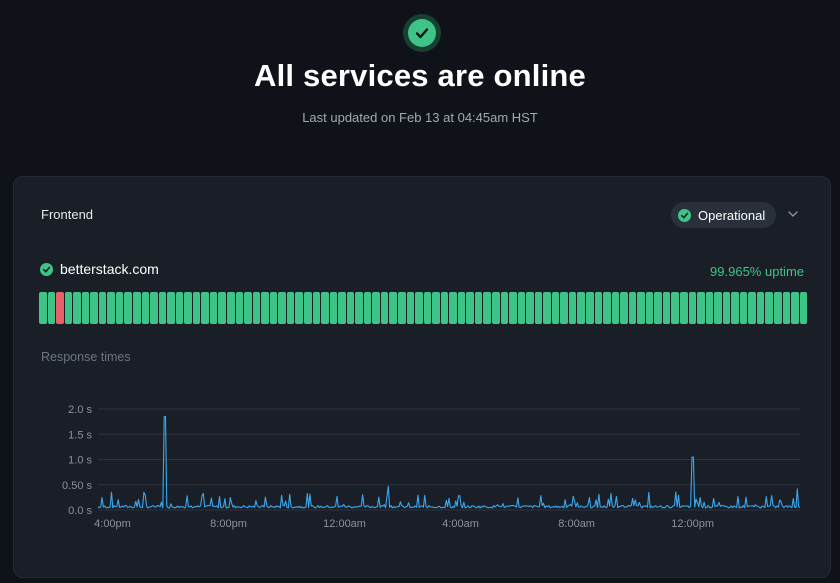  I want to click on uptime-bar-down, so click(60, 308).